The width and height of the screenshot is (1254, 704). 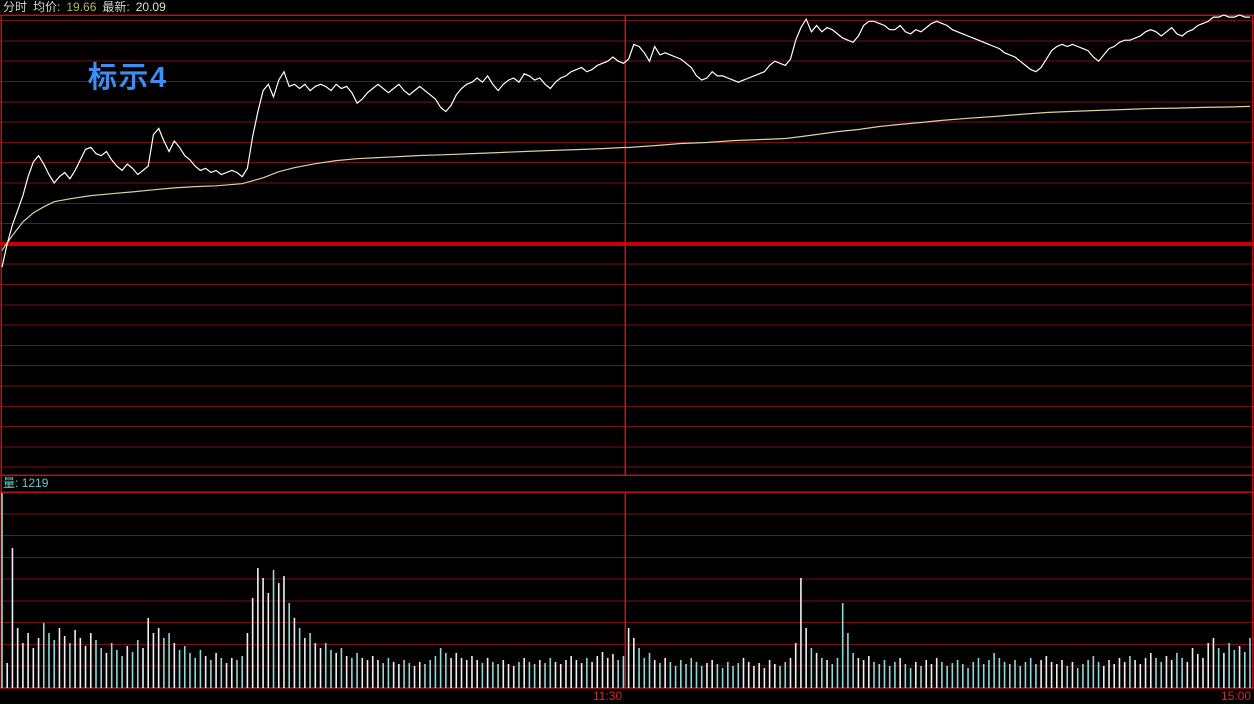 I want to click on noon-time-label: 11:30, so click(x=608, y=696).